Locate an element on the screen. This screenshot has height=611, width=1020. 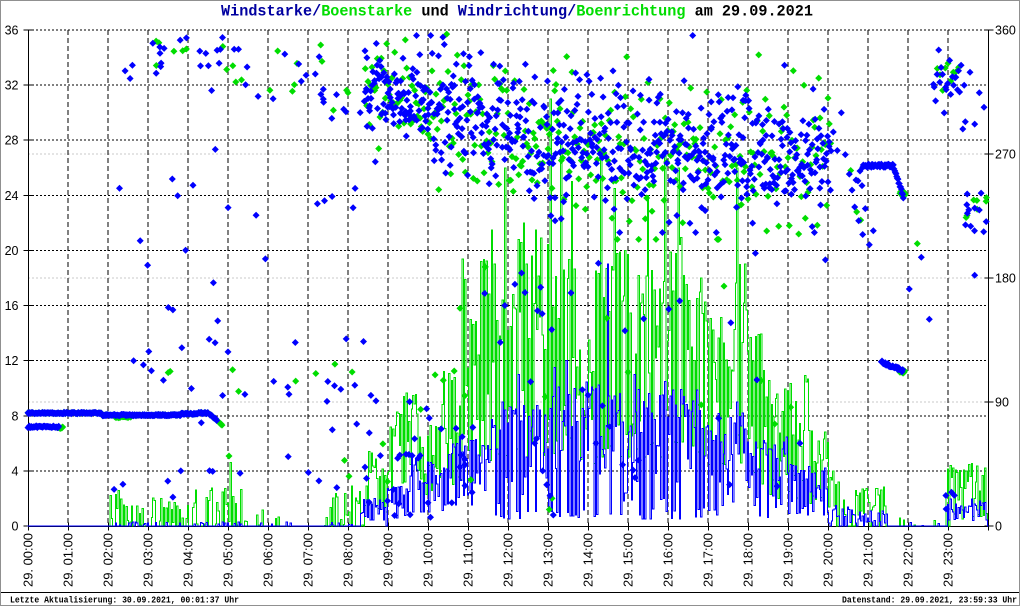
svg-text: 29. 02:00 is located at coordinates (109, 560).